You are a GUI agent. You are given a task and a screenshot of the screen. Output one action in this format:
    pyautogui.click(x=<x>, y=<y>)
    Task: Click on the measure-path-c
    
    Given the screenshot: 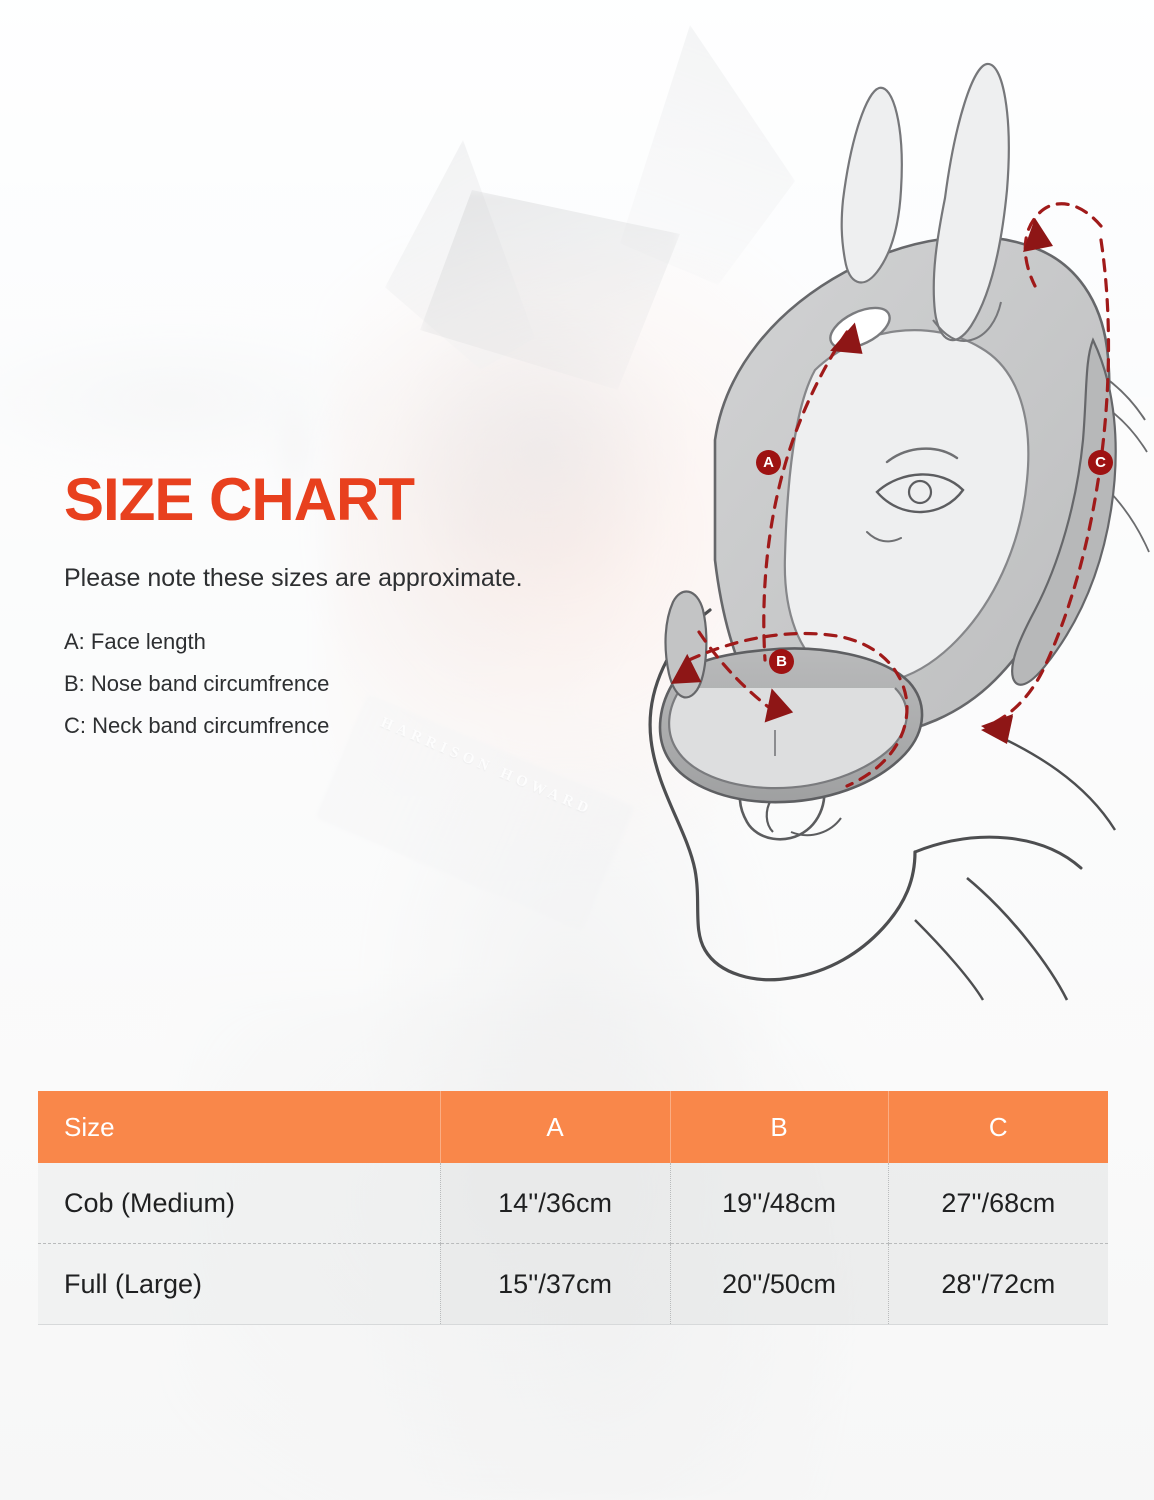 What is the action you would take?
    pyautogui.click(x=1048, y=483)
    